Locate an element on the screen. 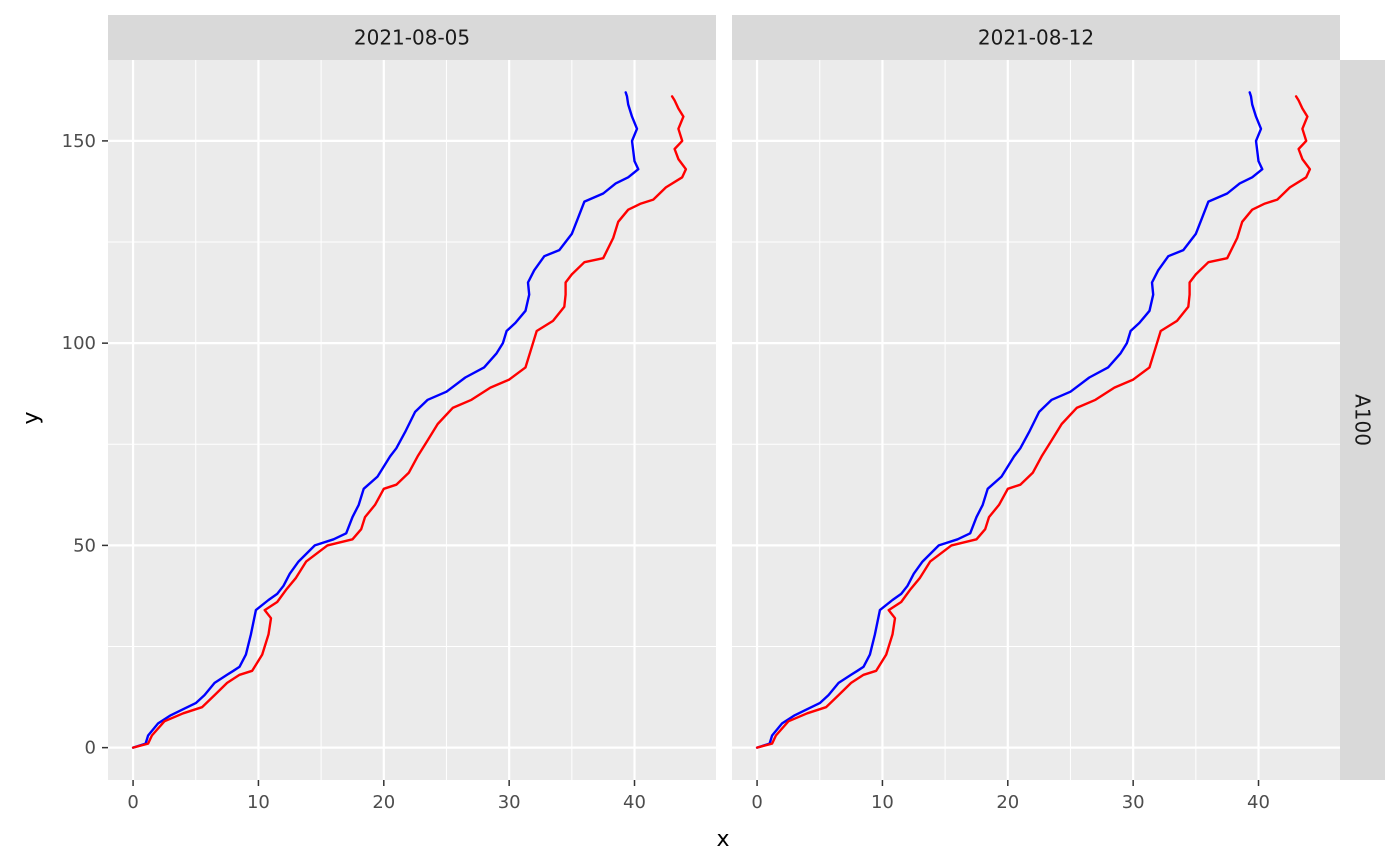 The width and height of the screenshot is (1400, 865). y-tick-label: 100 is located at coordinates (79, 343).